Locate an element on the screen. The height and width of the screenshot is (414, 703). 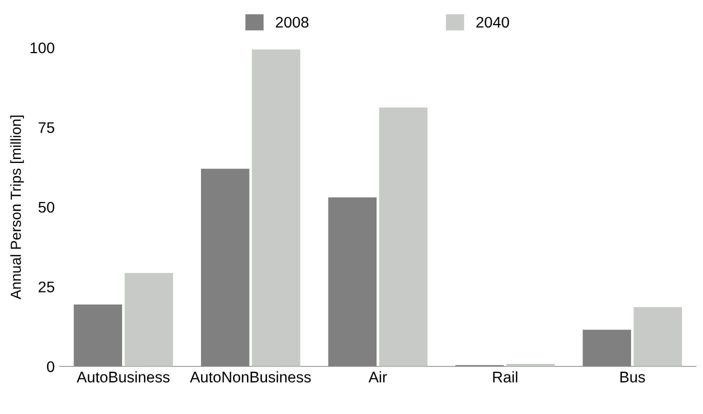
y-tick-label: 50 is located at coordinates (46, 207).